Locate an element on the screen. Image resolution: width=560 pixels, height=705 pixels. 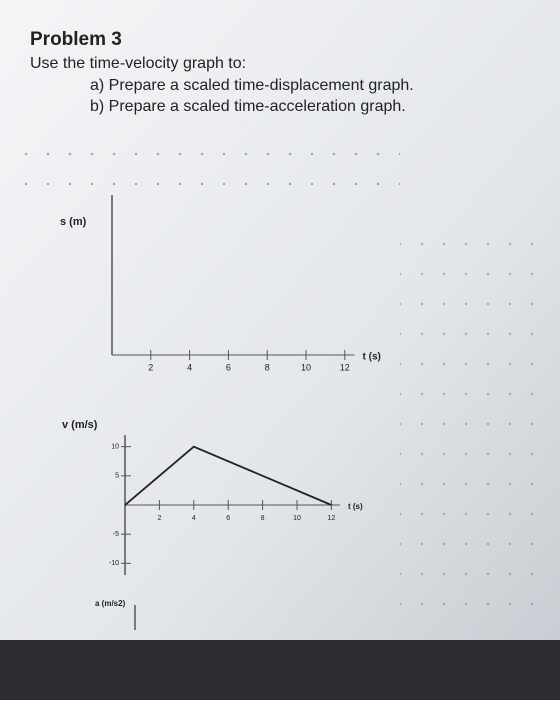
y-axis-label: v (m/s) is located at coordinates (80, 425).